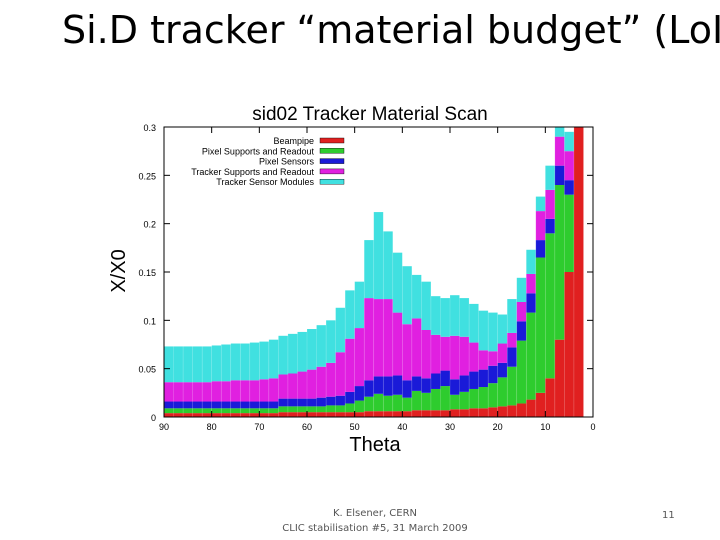 The height and width of the screenshot is (540, 720). I want to click on footer-author: K. Elsener, CERN, so click(375, 513).